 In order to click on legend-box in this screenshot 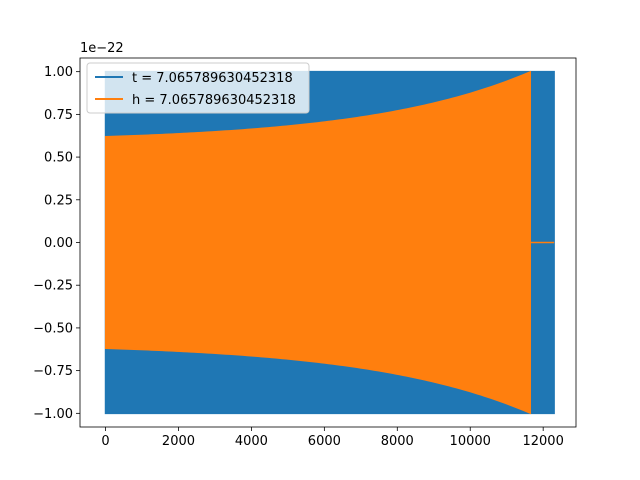, I will do `click(198, 88)`.